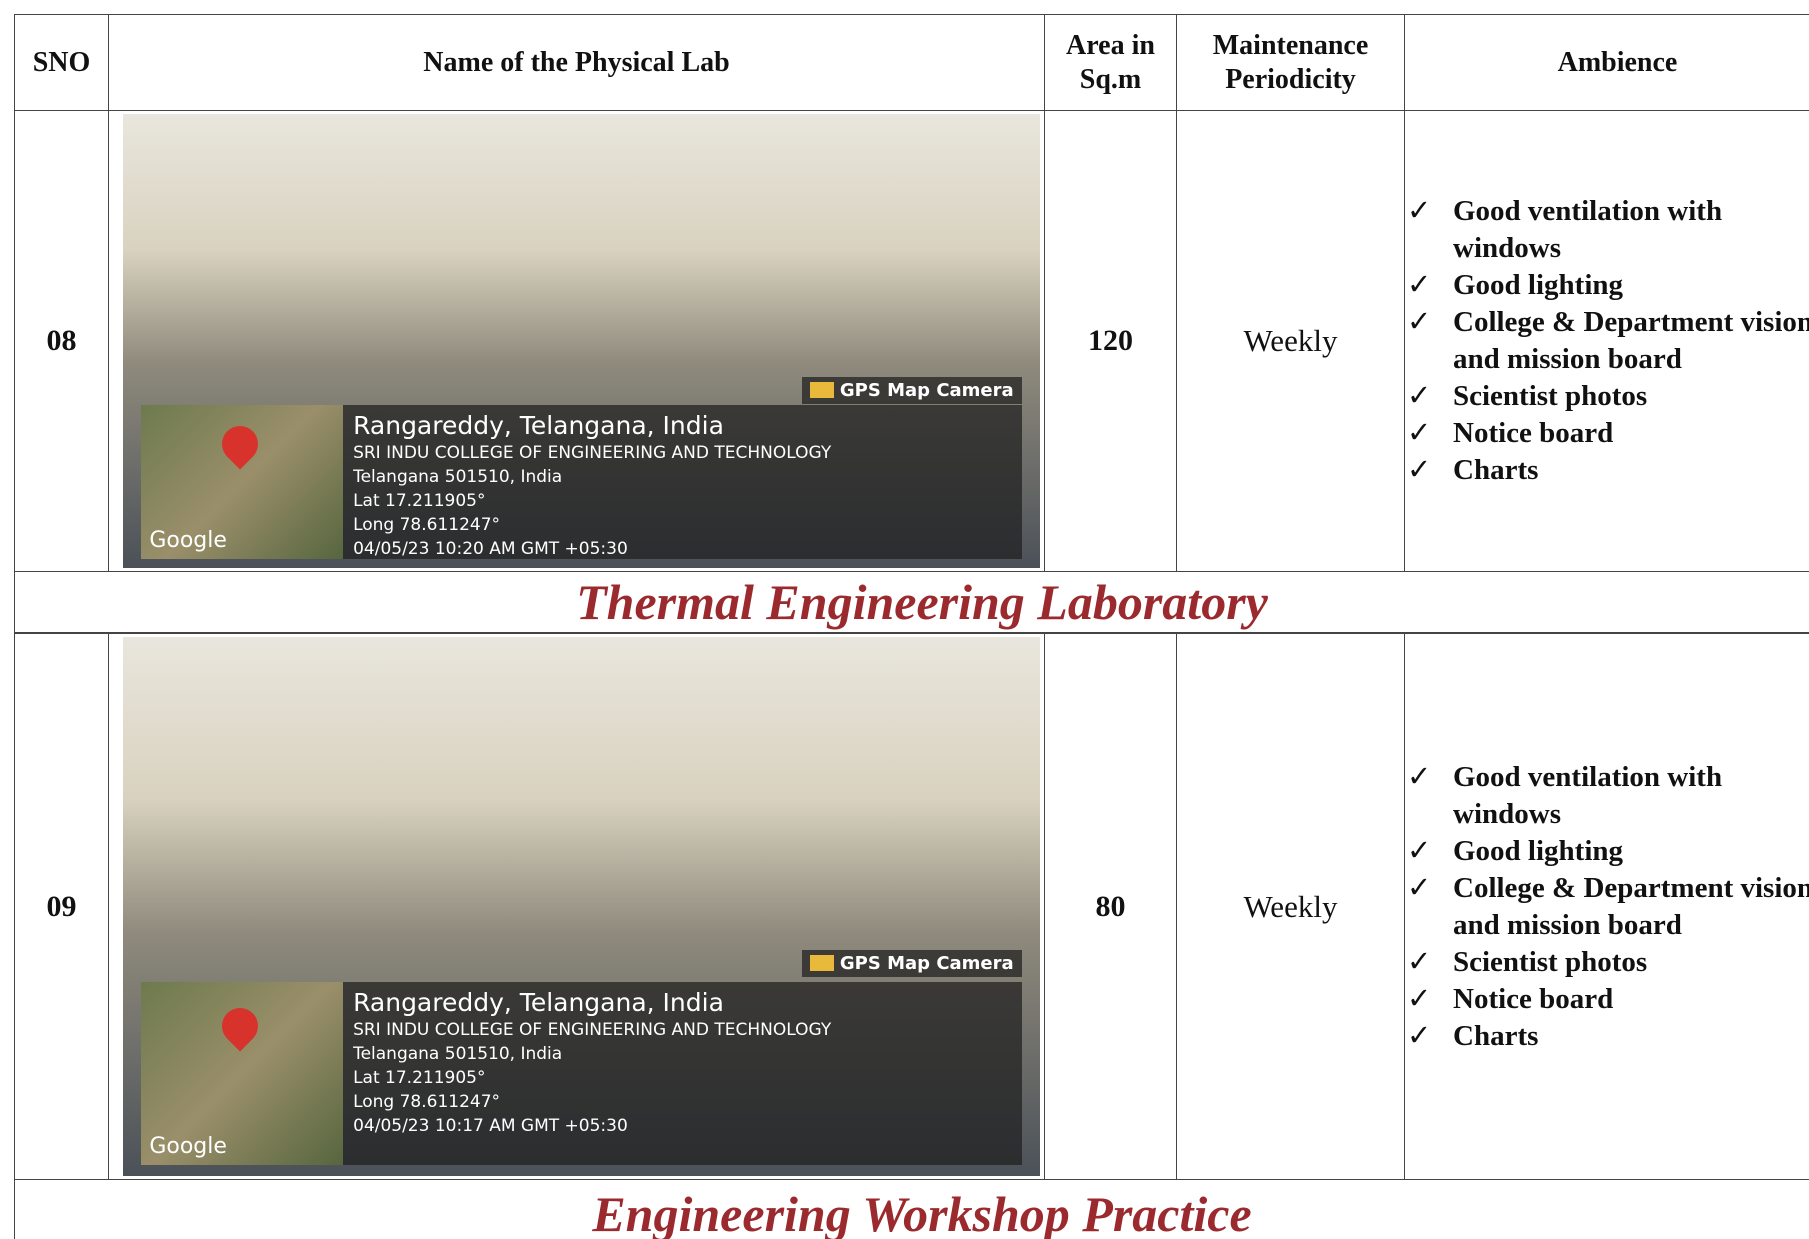 The image size is (1809, 1239). I want to click on timestamp: 04/05/23 10:17 AM GMT +05:30, so click(490, 1125).